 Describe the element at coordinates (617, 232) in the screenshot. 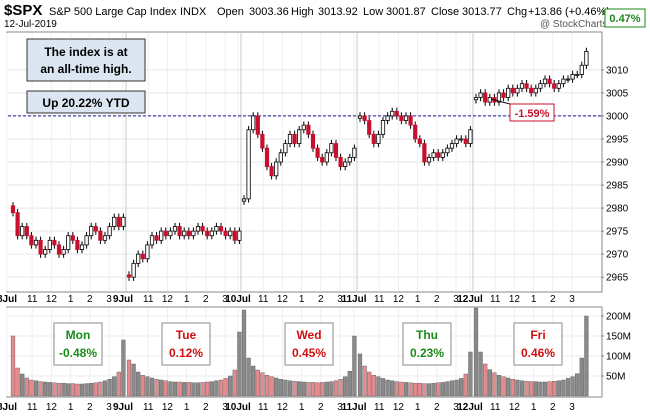

I see `price-tick-label: 2975` at that location.